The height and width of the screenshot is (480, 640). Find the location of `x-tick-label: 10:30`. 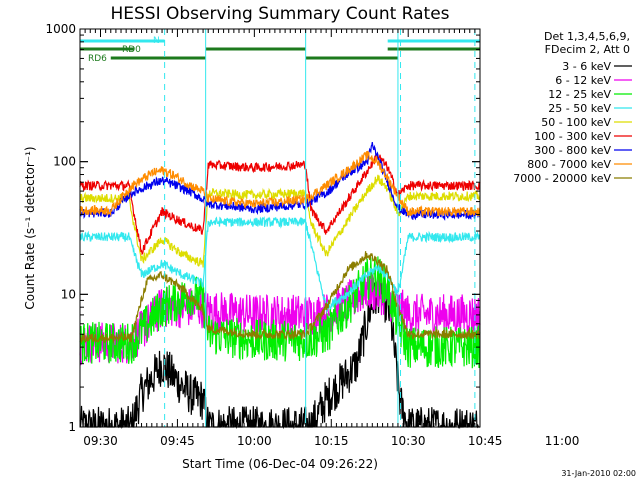

x-tick-label: 10:30 is located at coordinates (408, 441).